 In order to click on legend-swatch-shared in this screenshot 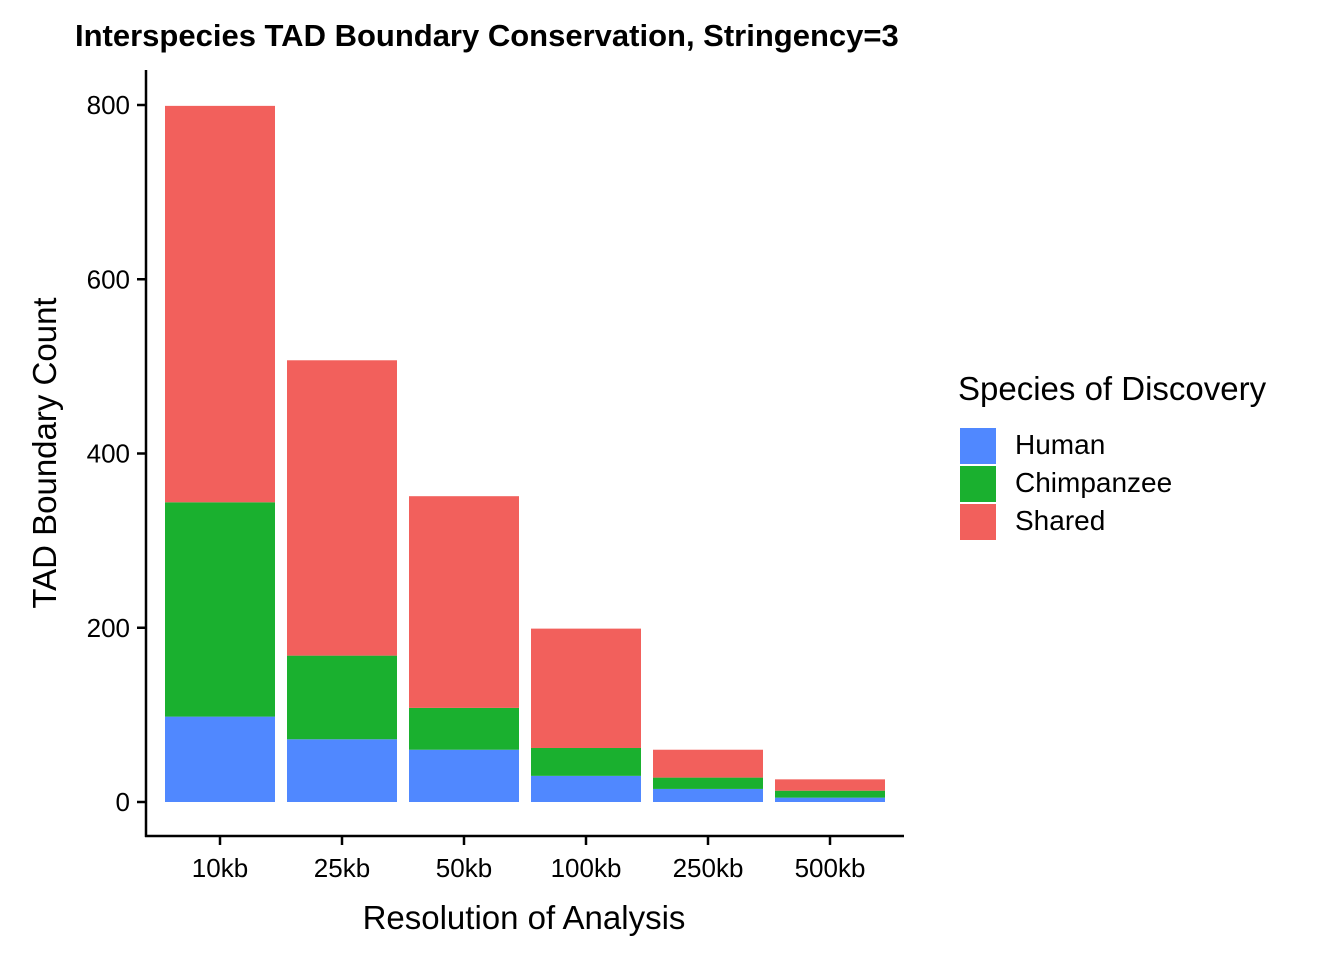, I will do `click(978, 522)`.